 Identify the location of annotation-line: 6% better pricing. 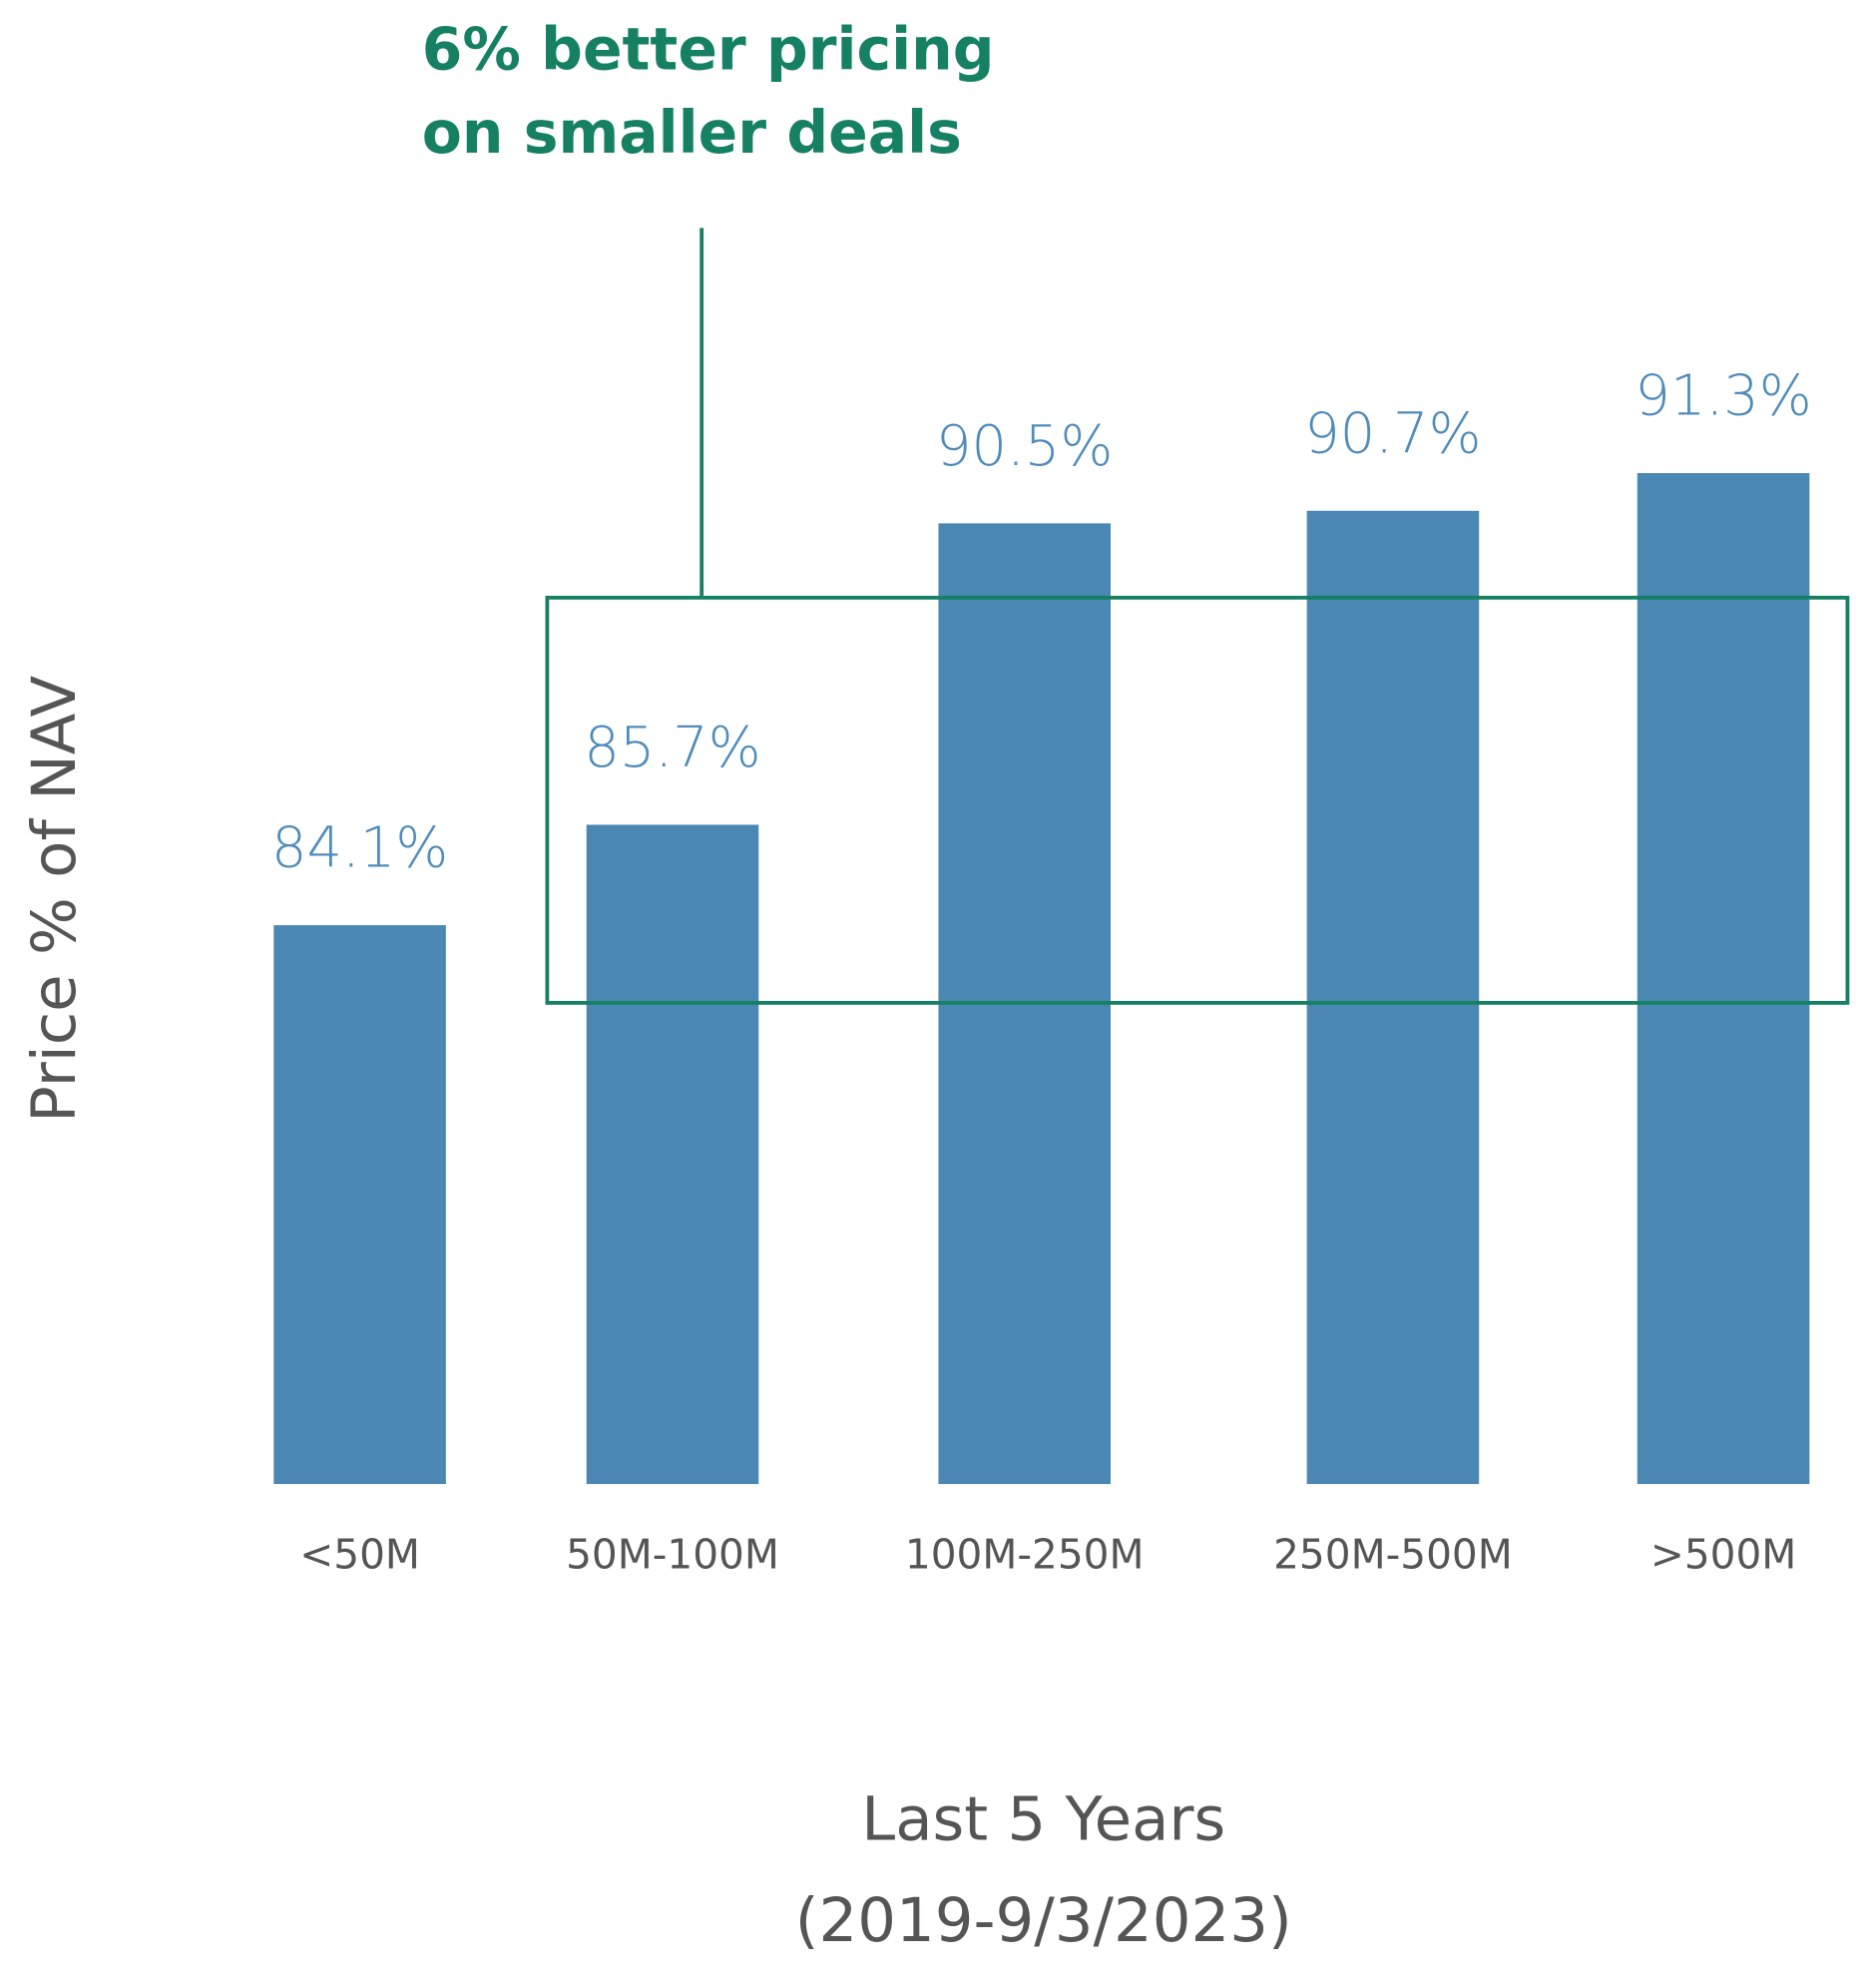
(708, 49).